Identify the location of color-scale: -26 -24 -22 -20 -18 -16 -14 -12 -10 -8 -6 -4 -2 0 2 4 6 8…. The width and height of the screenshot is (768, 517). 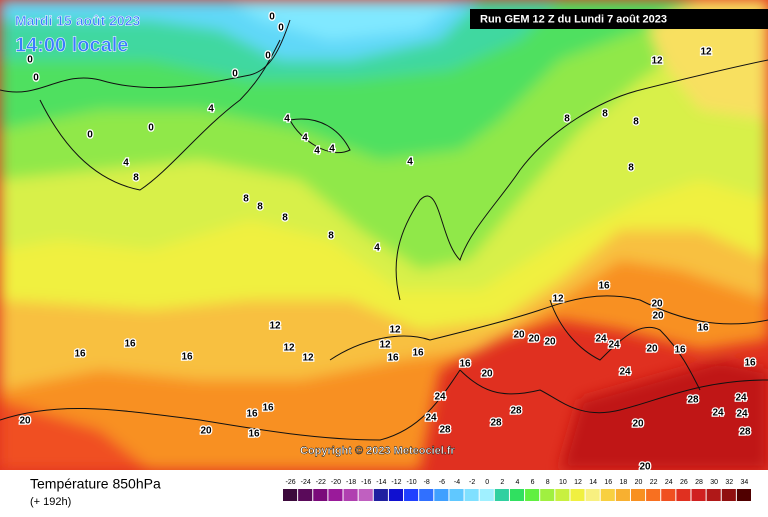
(517, 490).